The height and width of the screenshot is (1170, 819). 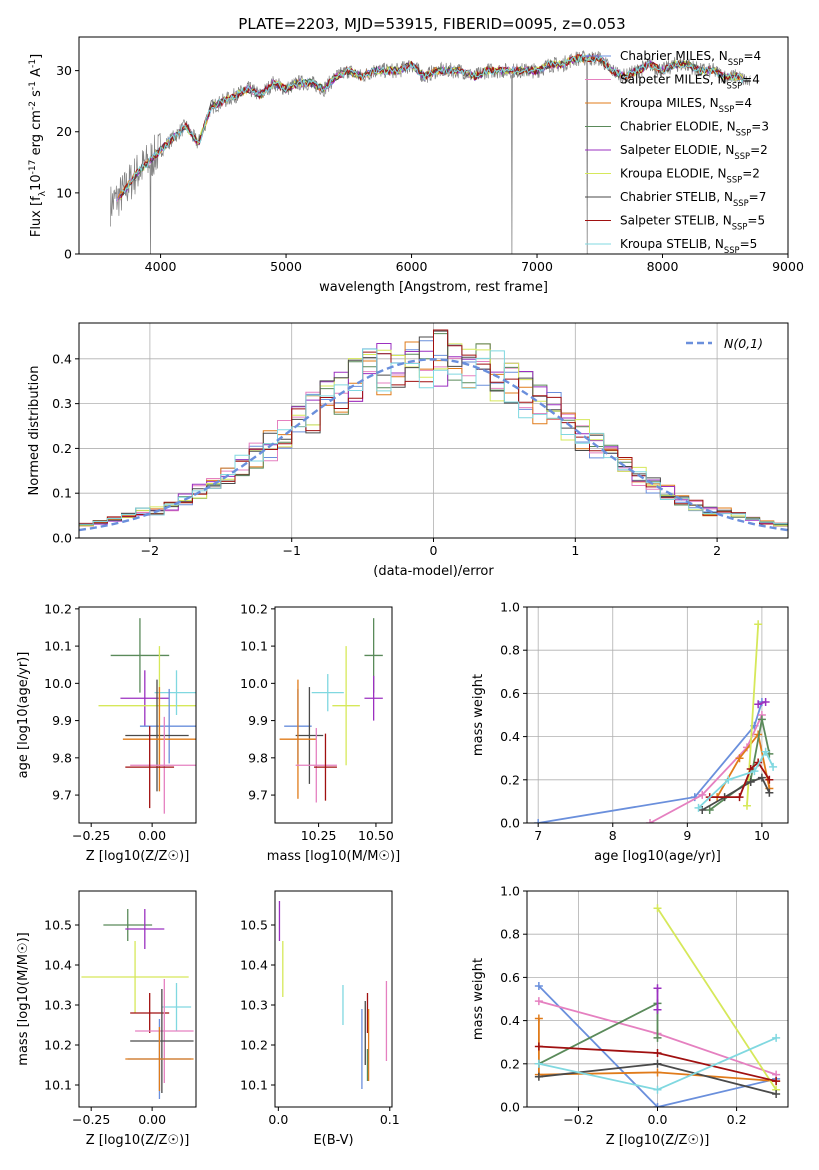 What do you see at coordinates (788, 266) in the screenshot?
I see `x-tick-label: 9000` at bounding box center [788, 266].